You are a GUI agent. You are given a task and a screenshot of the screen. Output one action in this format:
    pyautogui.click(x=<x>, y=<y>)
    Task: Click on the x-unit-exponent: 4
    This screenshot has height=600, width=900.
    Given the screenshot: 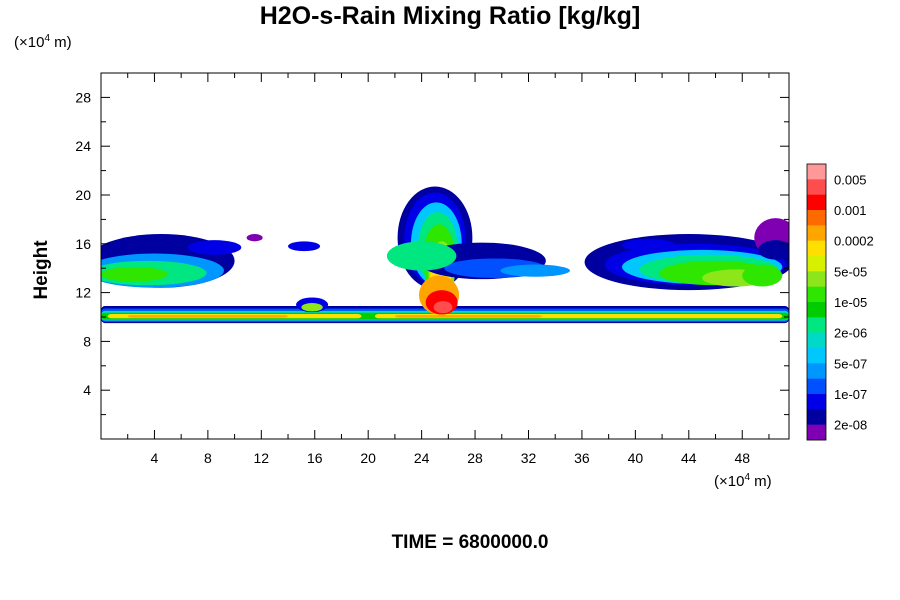 What is the action you would take?
    pyautogui.click(x=747, y=477)
    